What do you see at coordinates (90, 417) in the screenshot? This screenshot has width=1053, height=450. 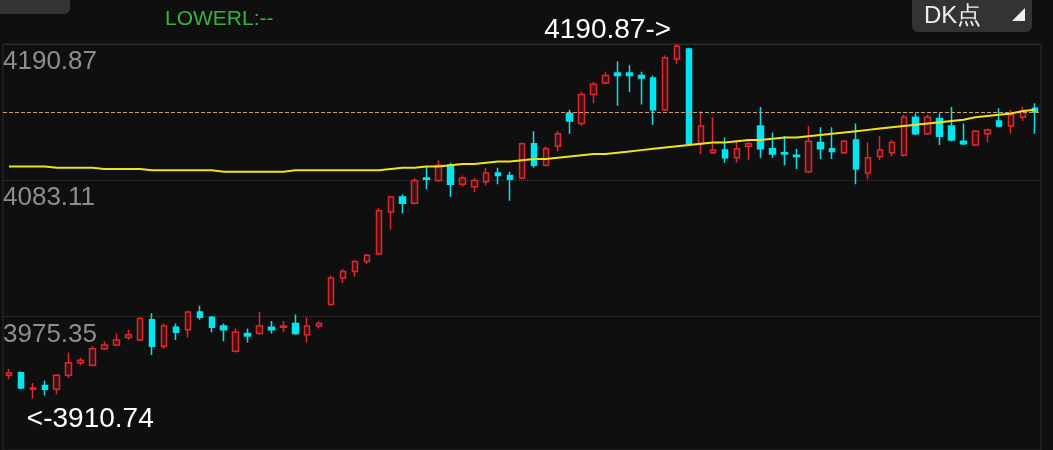 I see `annotation: <-3910.74` at bounding box center [90, 417].